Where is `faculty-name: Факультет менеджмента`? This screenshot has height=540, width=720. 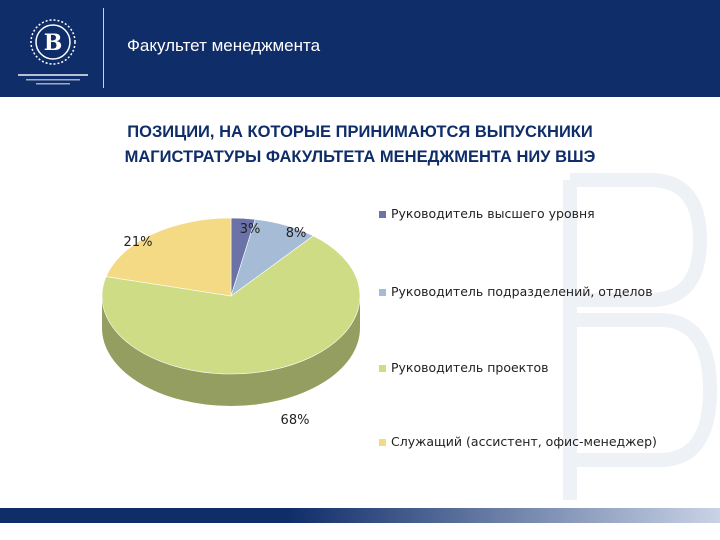 faculty-name: Факультет менеджмента is located at coordinates (224, 45).